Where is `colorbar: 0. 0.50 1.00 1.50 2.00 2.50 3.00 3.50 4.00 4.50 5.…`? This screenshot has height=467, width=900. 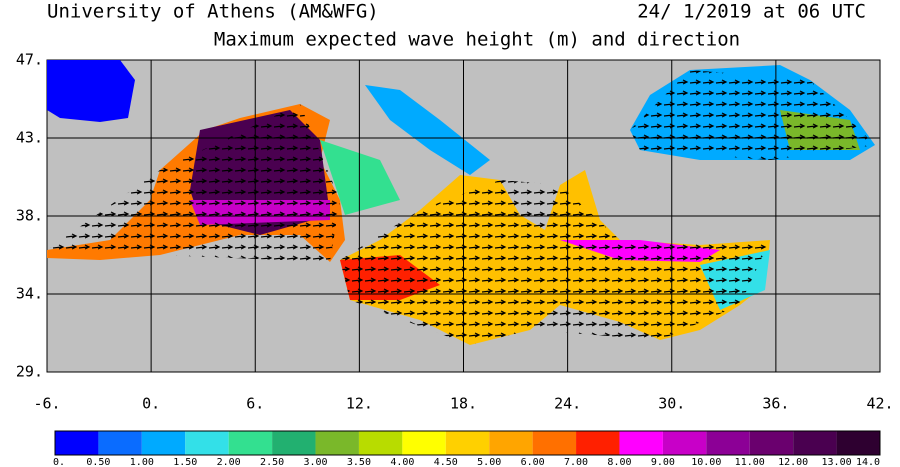 colorbar: 0. 0.50 1.00 1.50 2.00 2.50 3.00 3.50 4.00 4.50 5.… is located at coordinates (467, 448).